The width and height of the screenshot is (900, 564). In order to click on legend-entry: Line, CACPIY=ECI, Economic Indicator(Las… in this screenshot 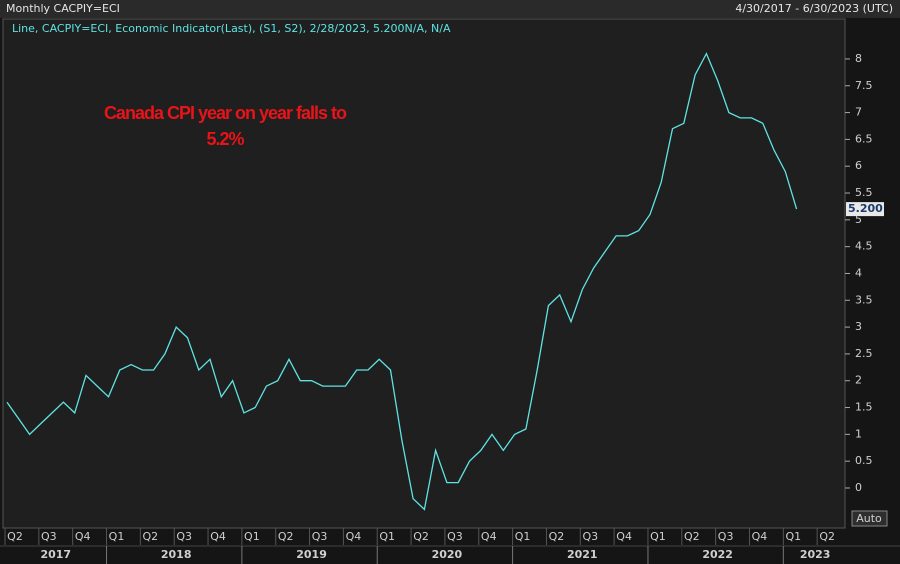, I will do `click(231, 28)`.